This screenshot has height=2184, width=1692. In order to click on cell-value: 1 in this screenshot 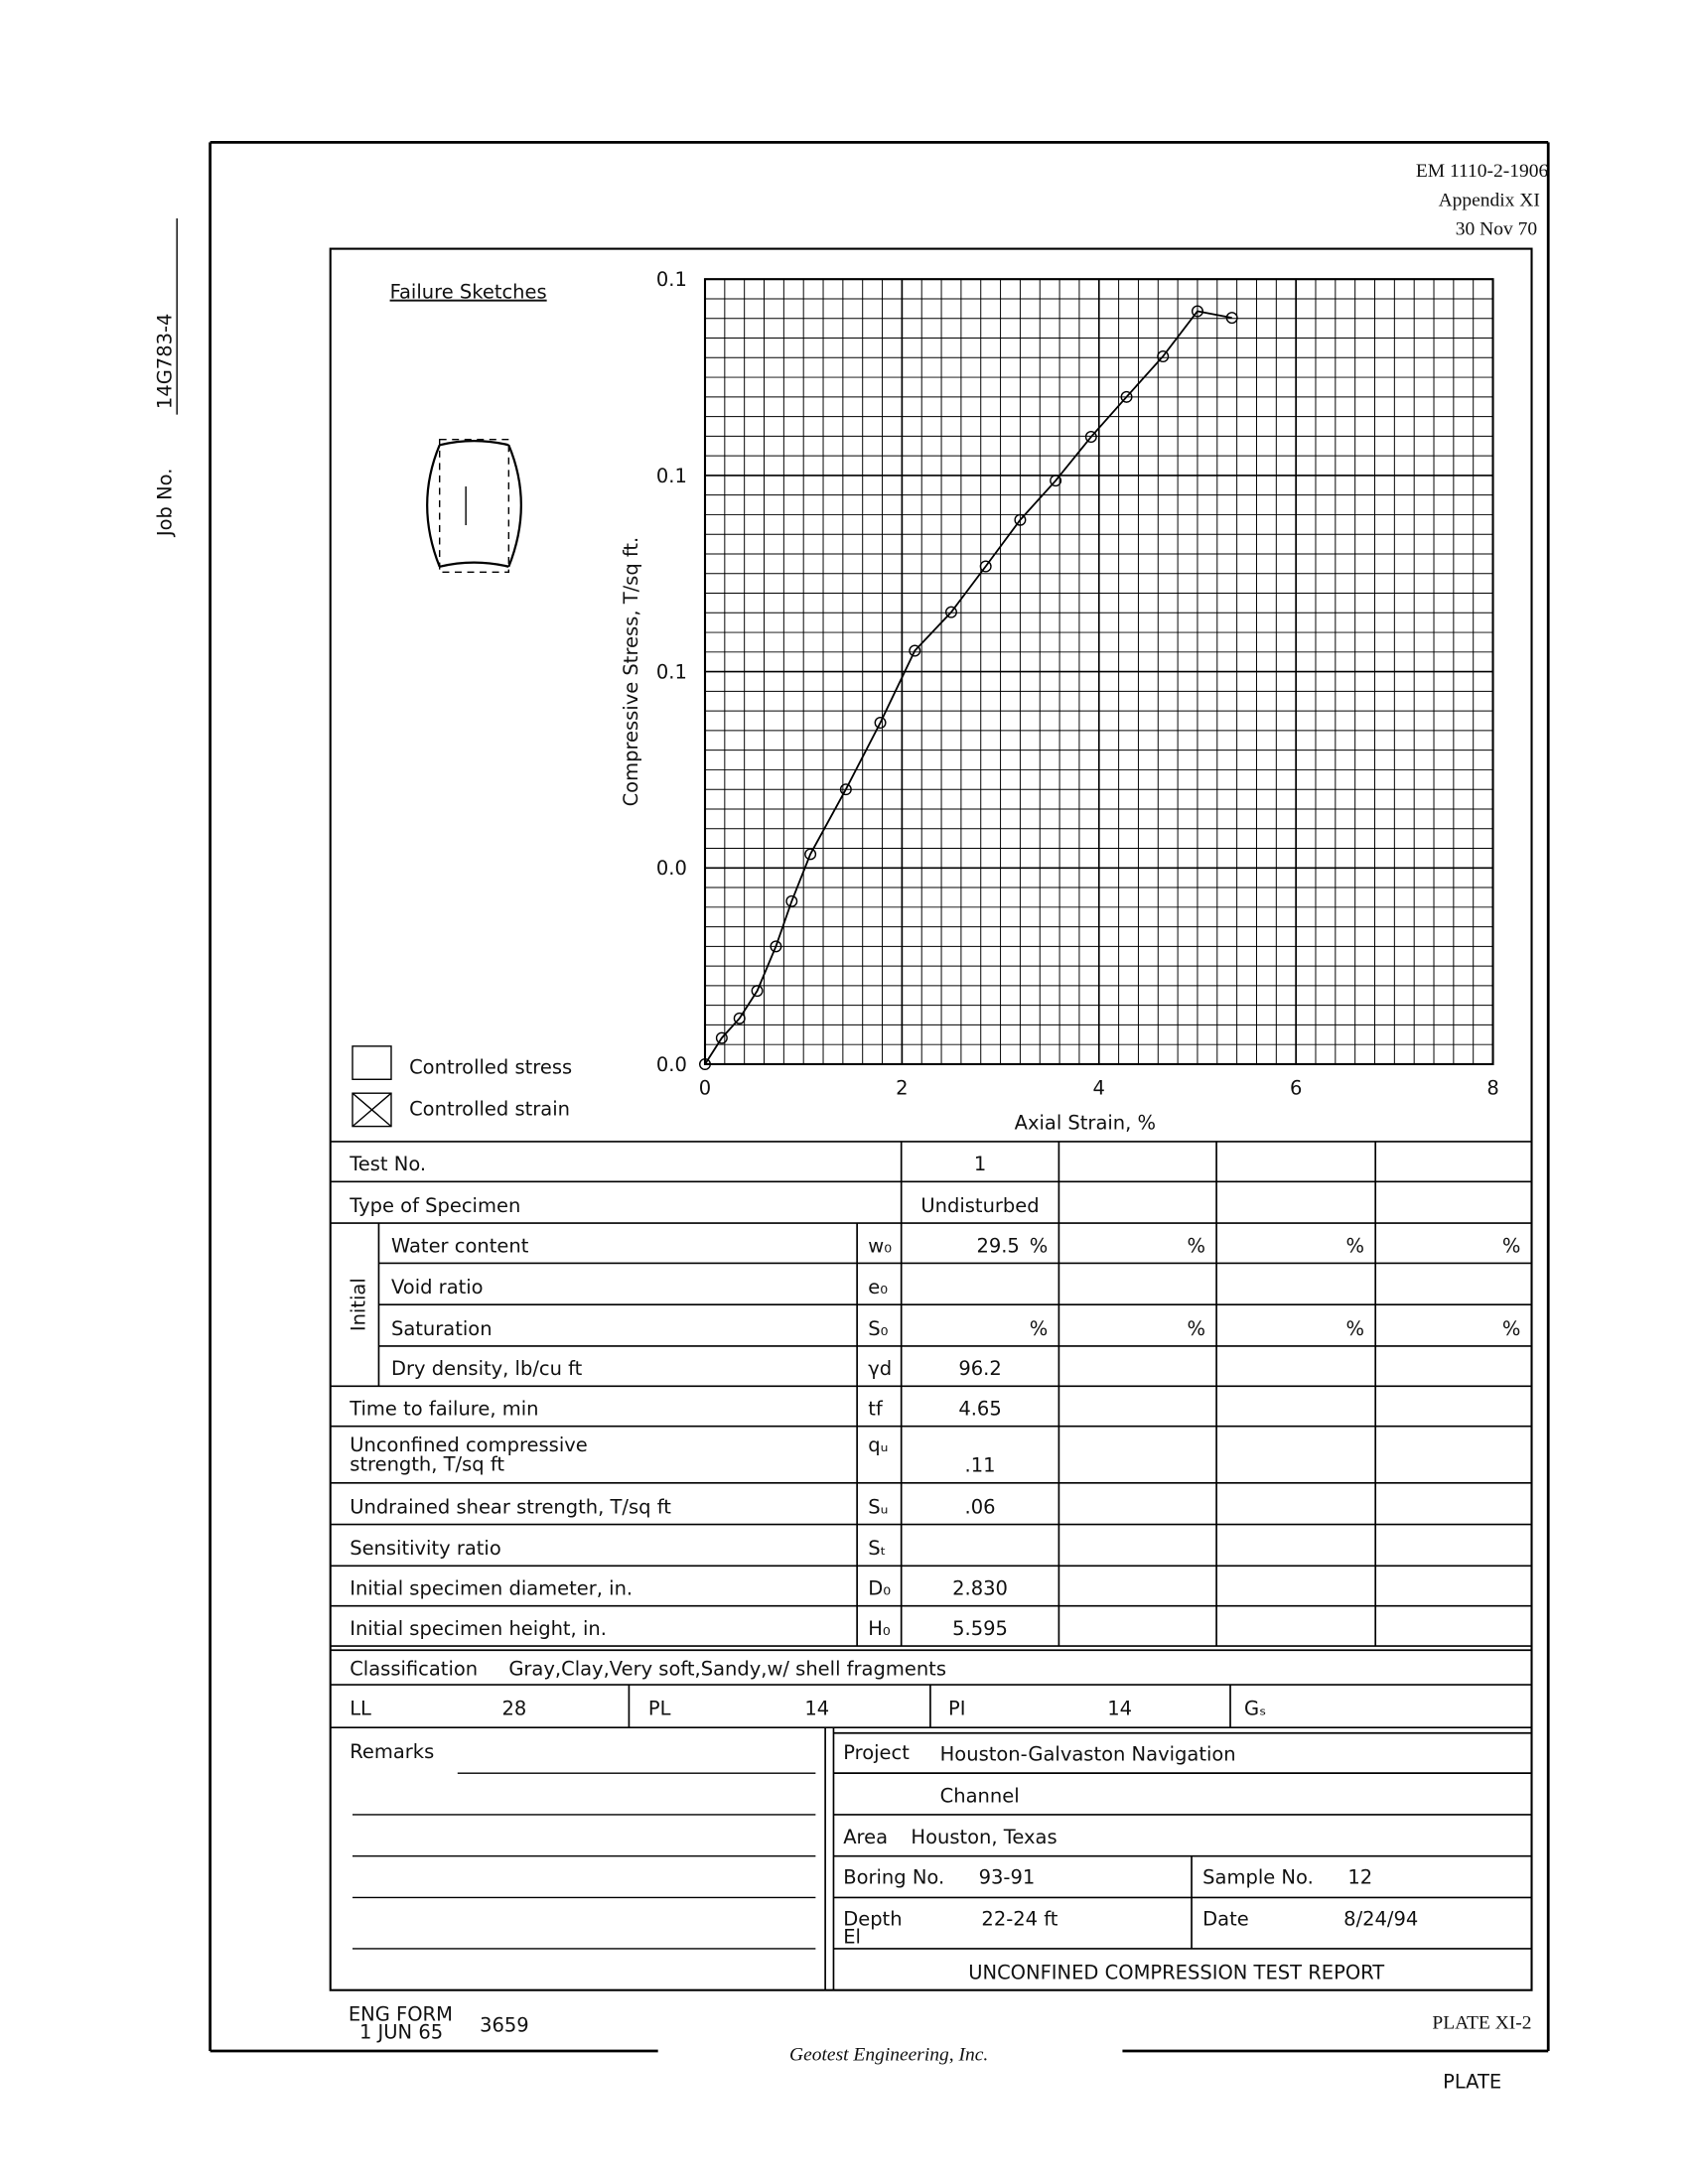, I will do `click(980, 1164)`.